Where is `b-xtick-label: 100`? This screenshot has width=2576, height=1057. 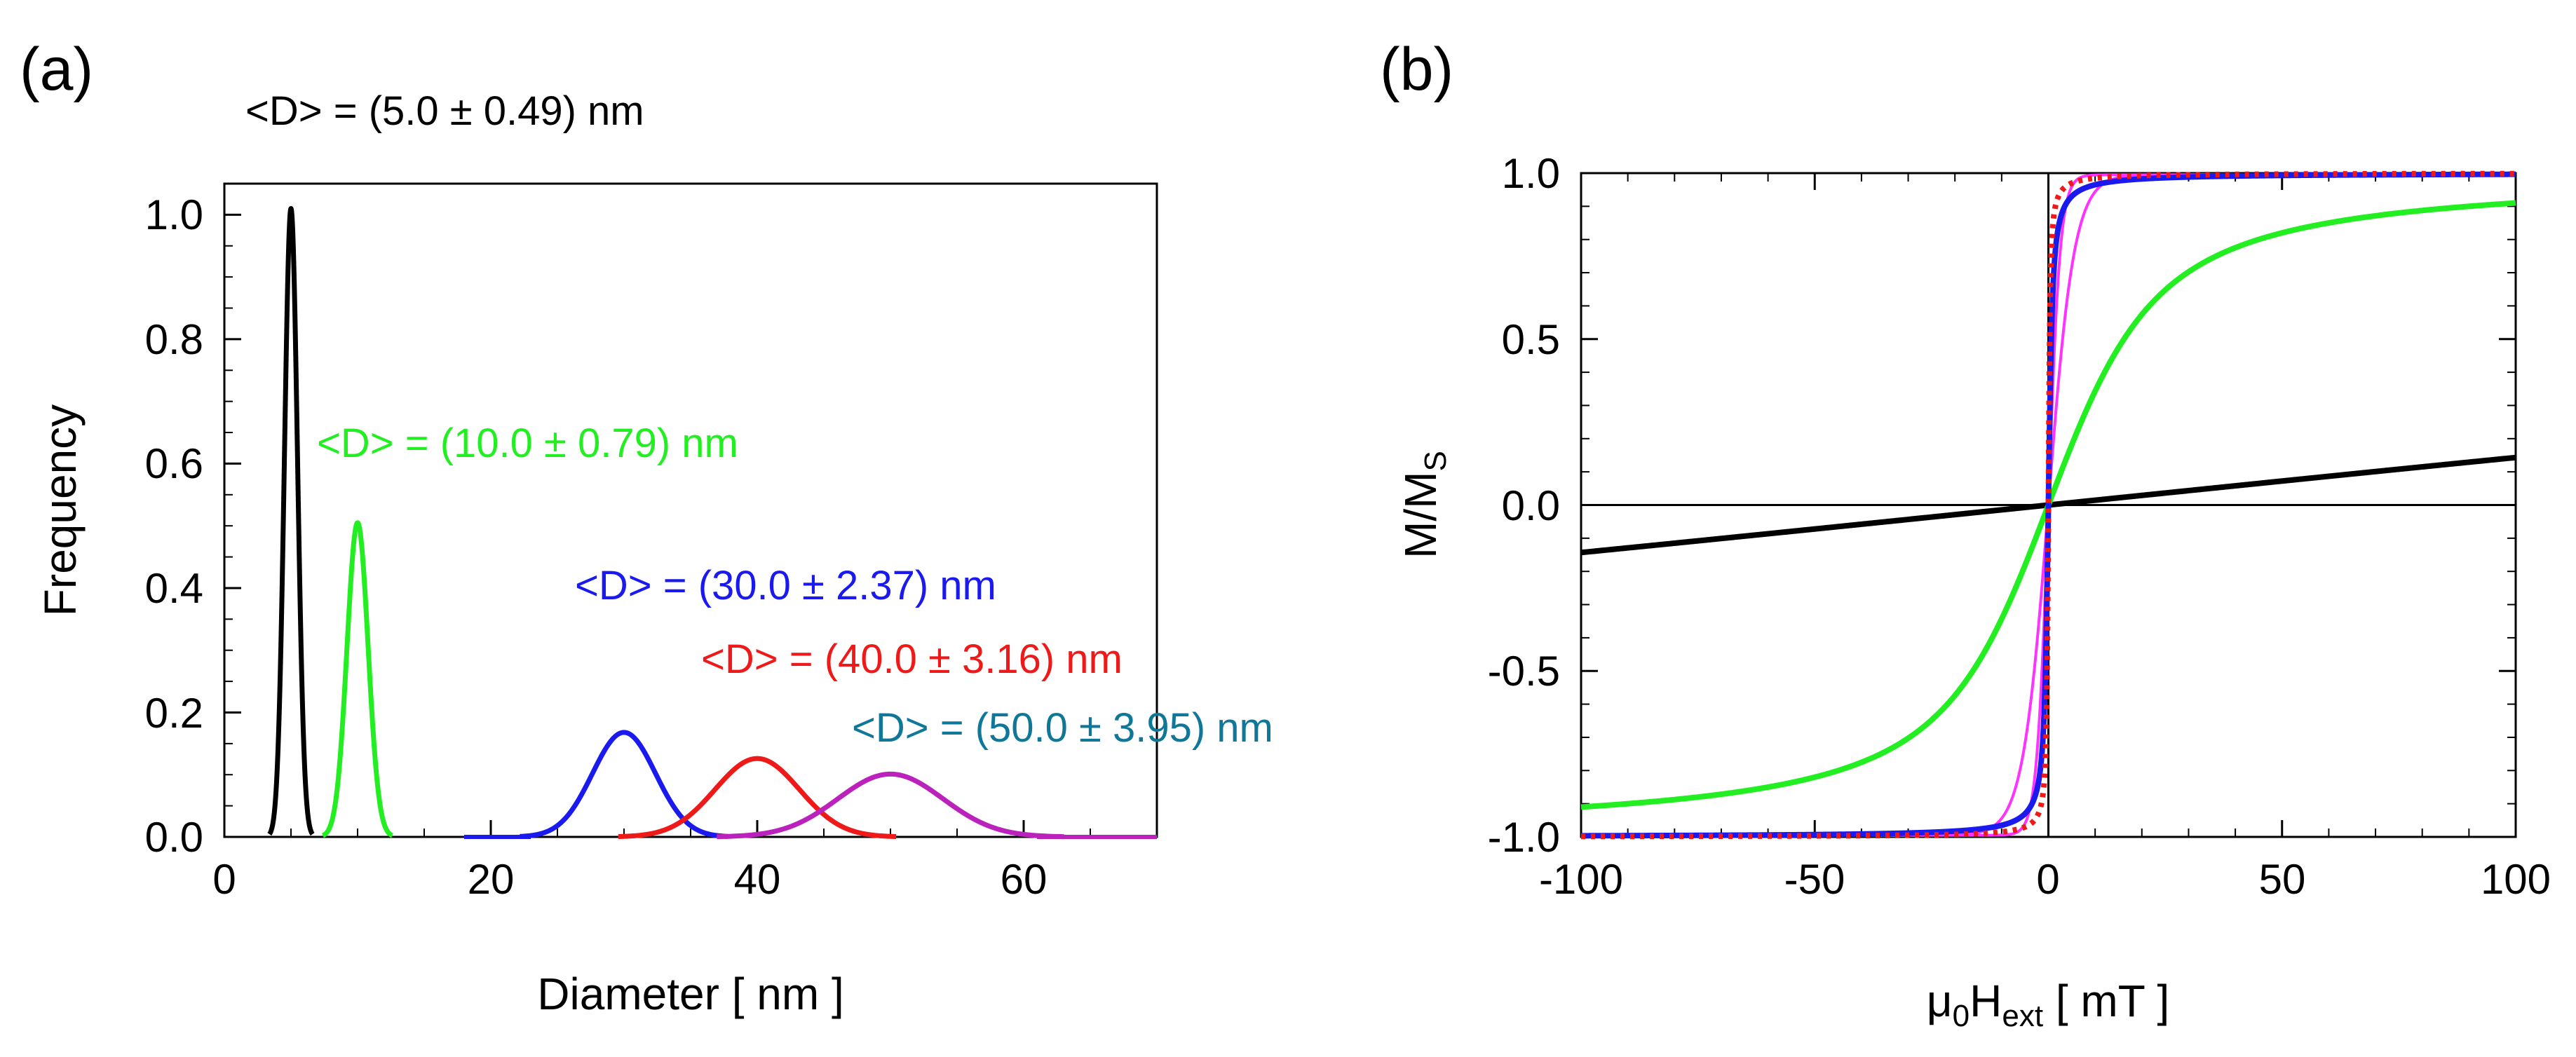 b-xtick-label: 100 is located at coordinates (2516, 879).